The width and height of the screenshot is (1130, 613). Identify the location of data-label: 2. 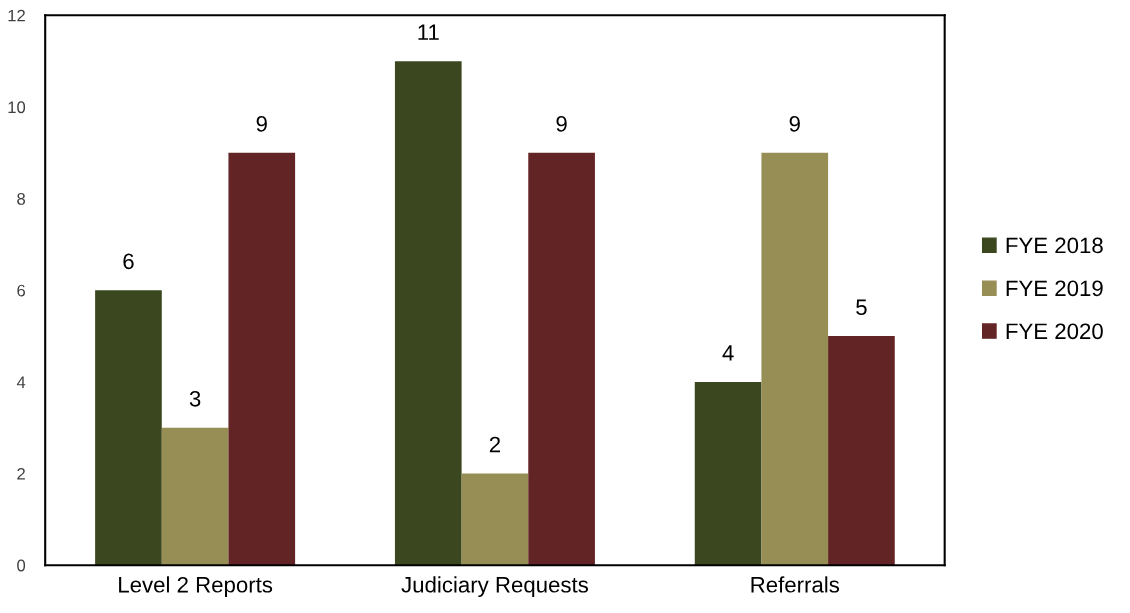
(494, 444).